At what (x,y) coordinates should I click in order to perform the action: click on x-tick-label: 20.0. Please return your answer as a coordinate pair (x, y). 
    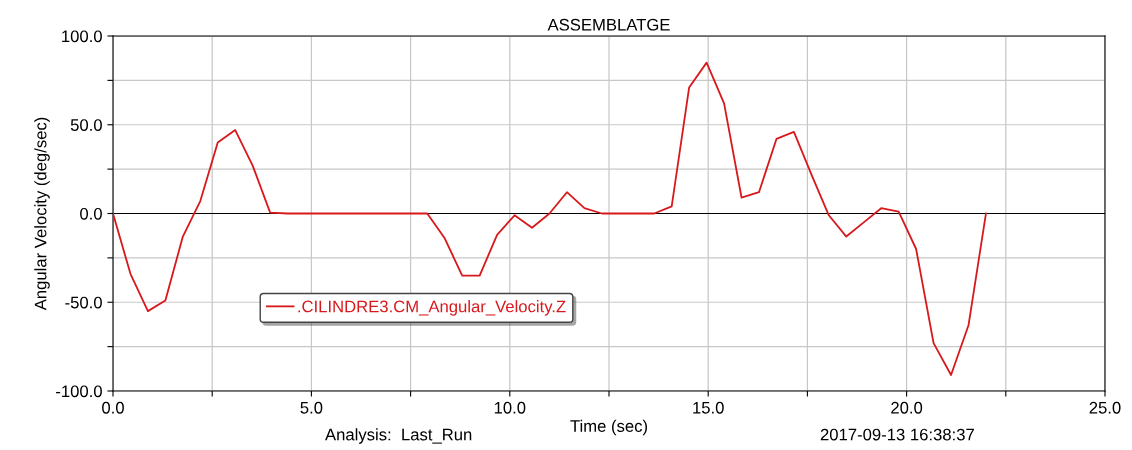
    Looking at the image, I should click on (907, 407).